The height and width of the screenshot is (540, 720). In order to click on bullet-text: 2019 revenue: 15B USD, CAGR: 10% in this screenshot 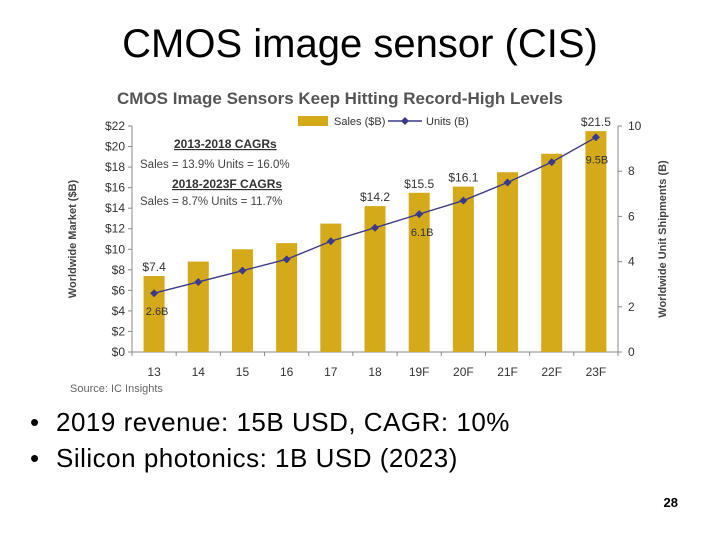, I will do `click(283, 422)`.